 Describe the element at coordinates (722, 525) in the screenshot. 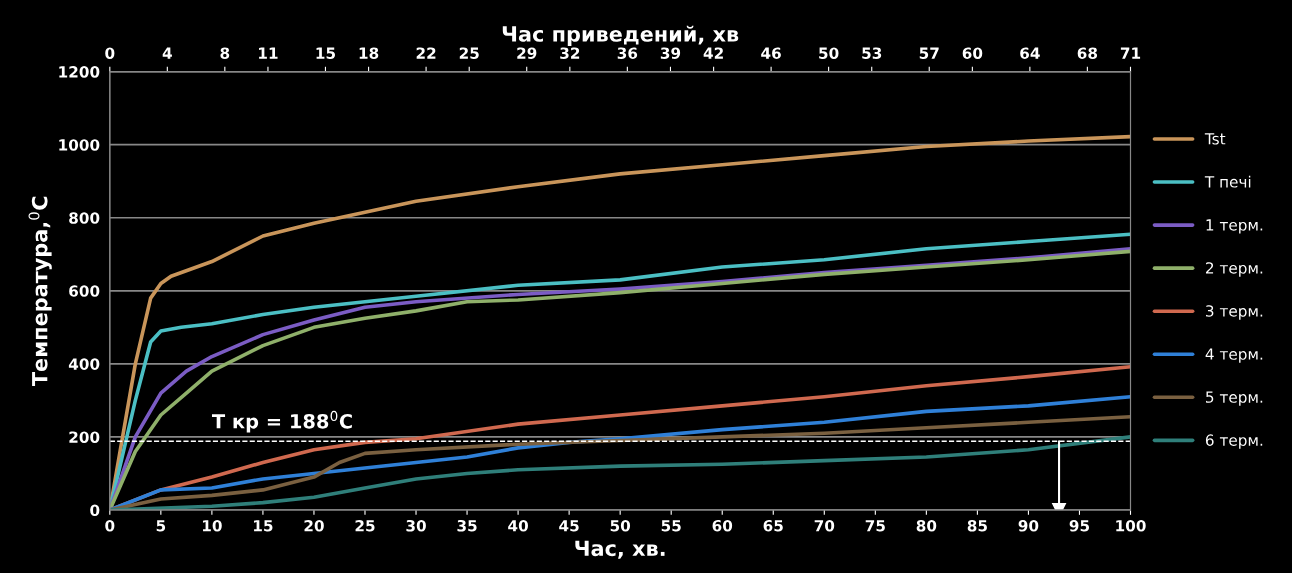

I see `x-tick-label: 60` at that location.